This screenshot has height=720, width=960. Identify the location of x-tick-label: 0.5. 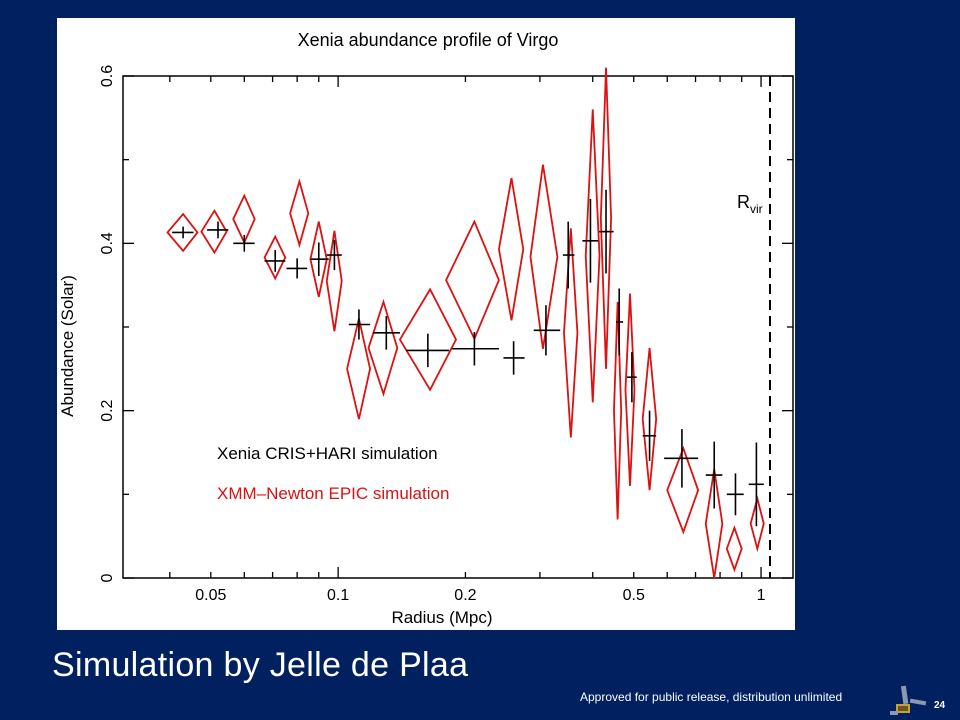
(634, 595).